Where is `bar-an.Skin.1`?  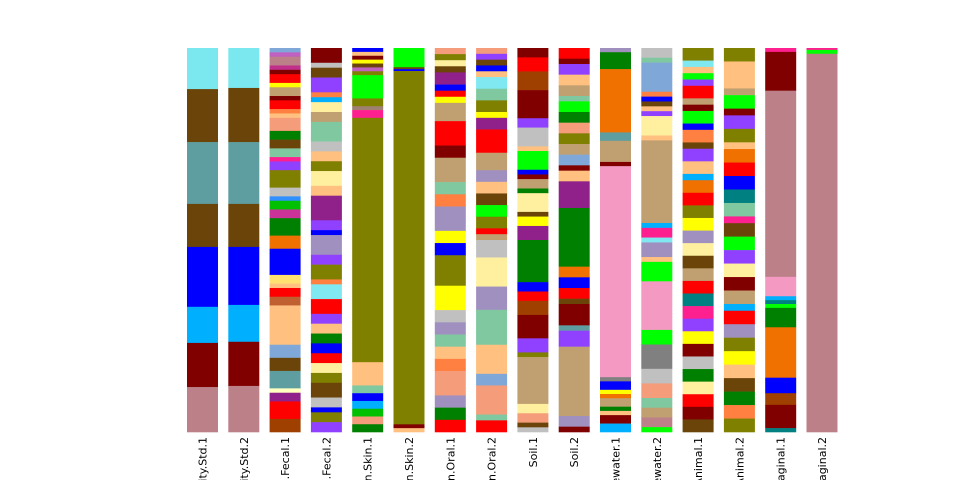
bar-an.Skin.1 is located at coordinates (368, 240).